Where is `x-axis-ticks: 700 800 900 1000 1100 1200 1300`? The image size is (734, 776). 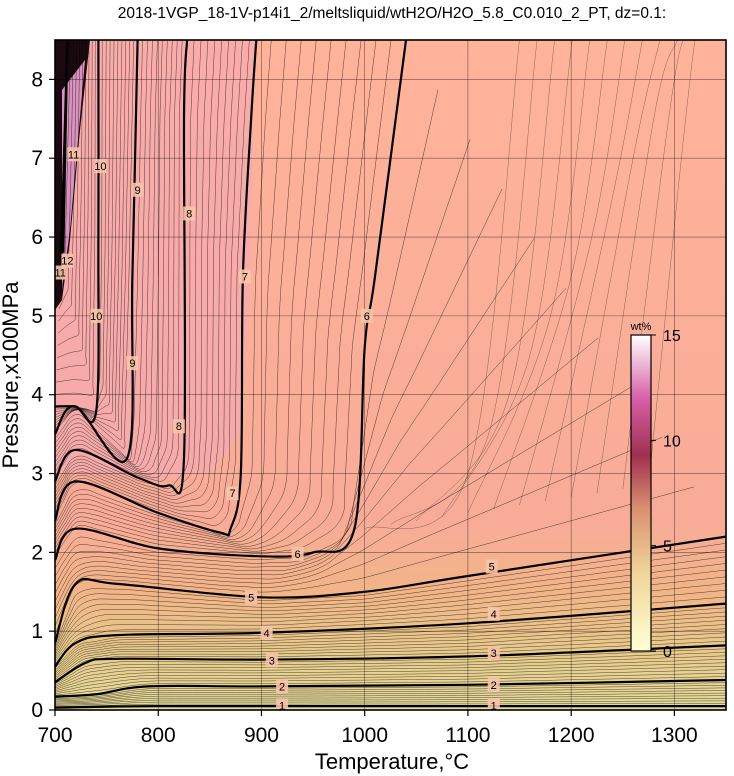 x-axis-ticks: 700 800 900 1000 1100 1200 1300 is located at coordinates (367, 728).